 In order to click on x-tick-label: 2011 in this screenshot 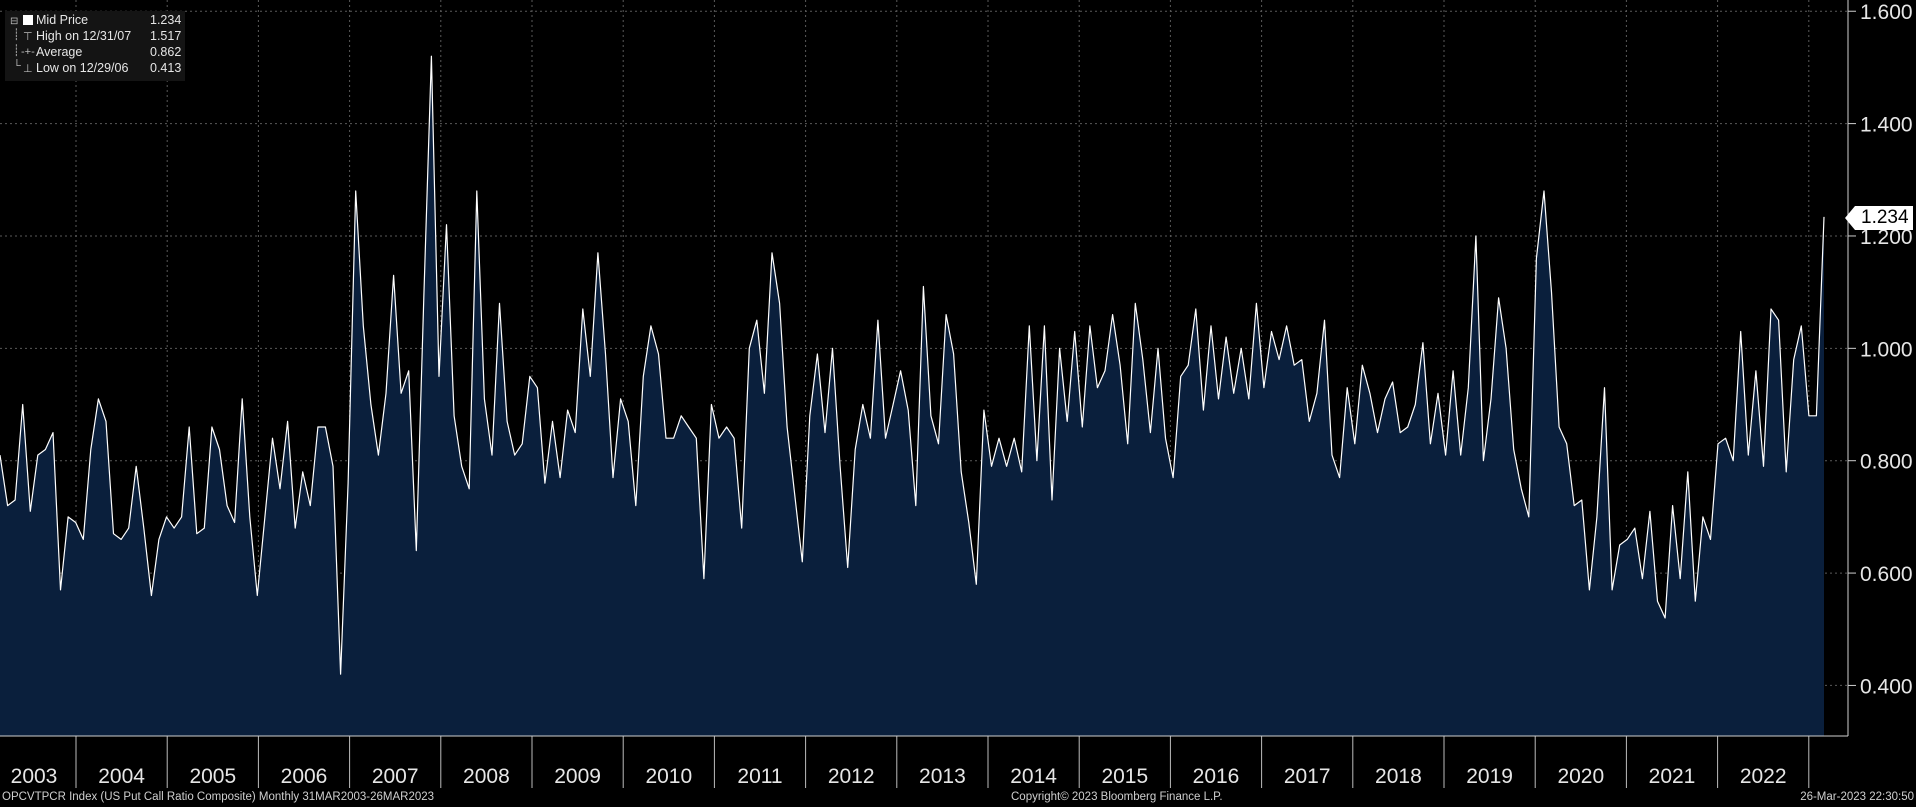, I will do `click(759, 776)`.